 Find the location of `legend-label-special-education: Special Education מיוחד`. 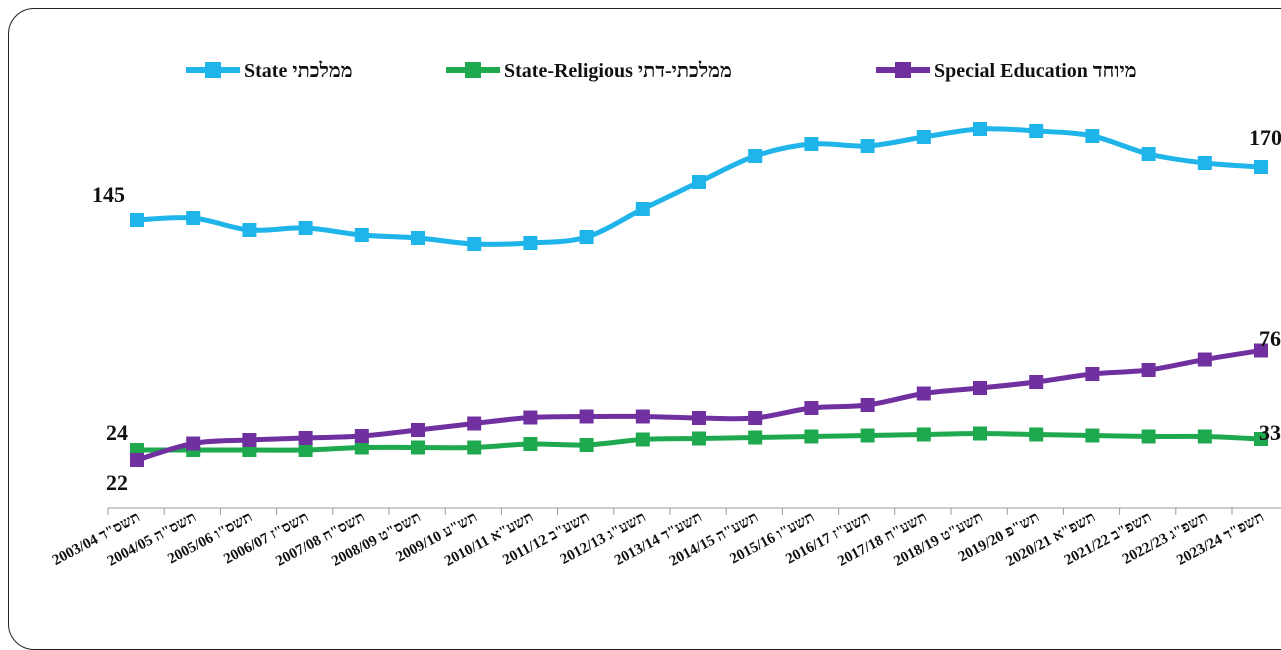

legend-label-special-education: Special Education מיוחד is located at coordinates (1035, 71).